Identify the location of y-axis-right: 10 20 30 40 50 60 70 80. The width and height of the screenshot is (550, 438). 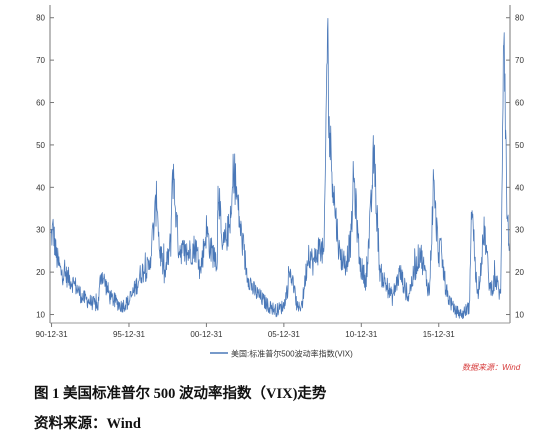
(515, 167).